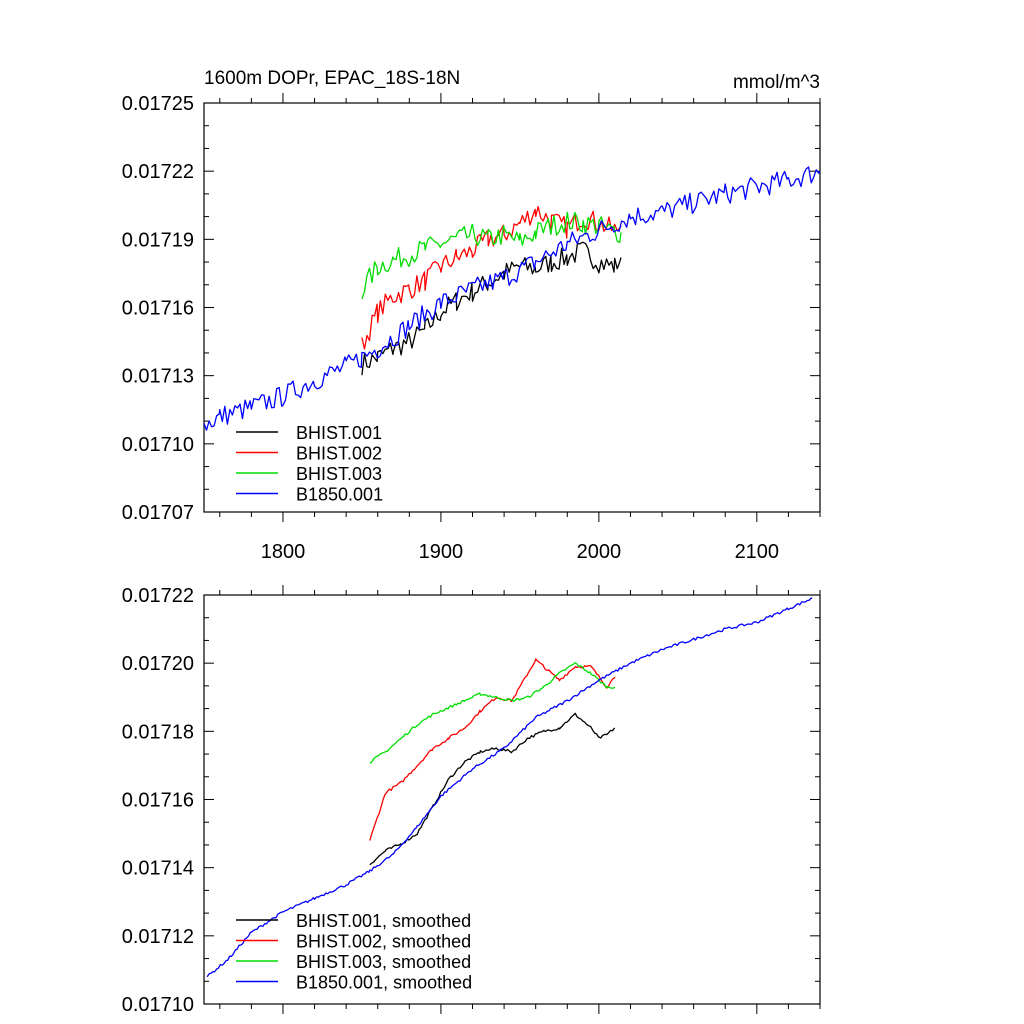 This screenshot has width=1024, height=1024. I want to click on top-legend-label: B1850.001, so click(339, 495).